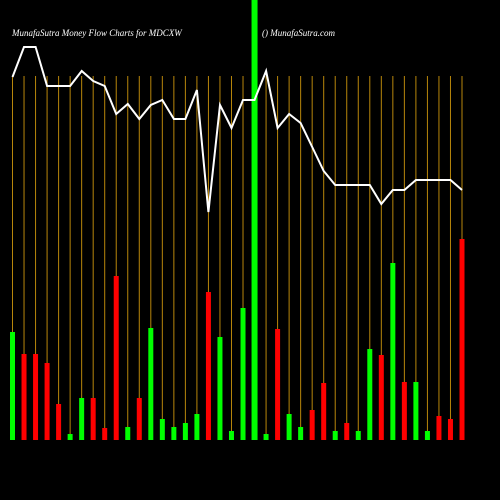 The height and width of the screenshot is (500, 500). I want to click on chart-title: MunafaSutra Money Flow Charts for MDCXW, so click(97, 33).